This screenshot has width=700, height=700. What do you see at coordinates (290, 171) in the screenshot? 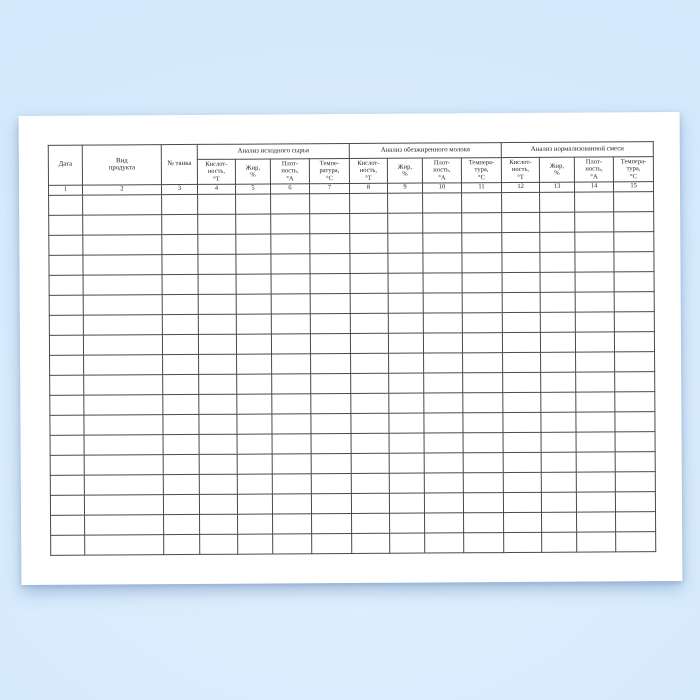
I see `subheader-density-raw: Плот- ность, °А` at bounding box center [290, 171].